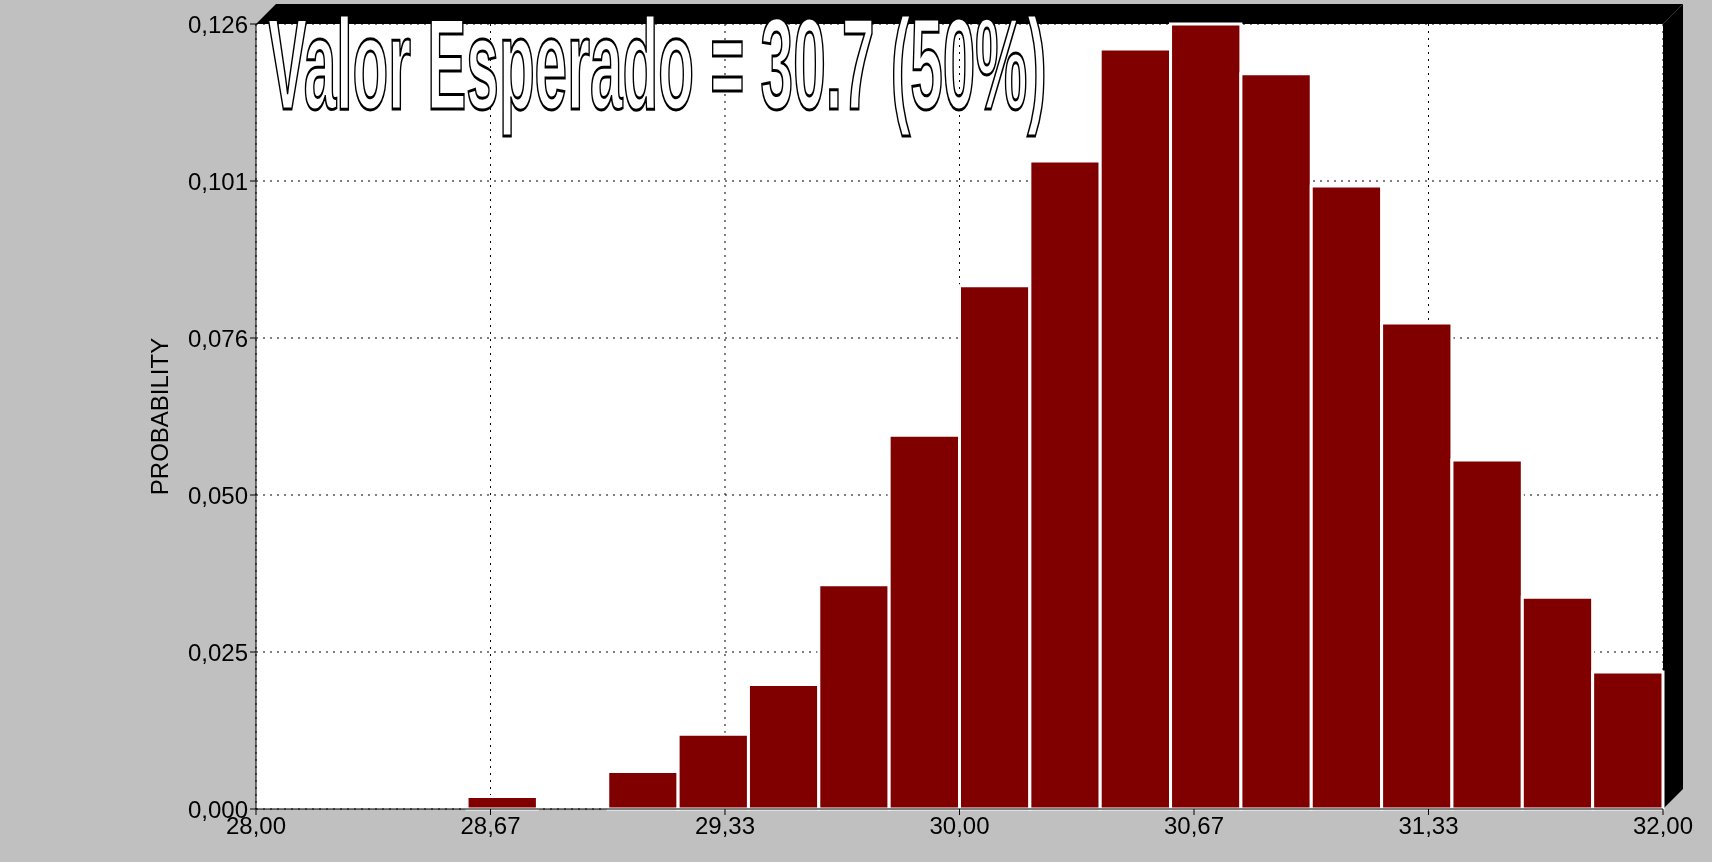 The height and width of the screenshot is (862, 1712). I want to click on x-tick-label: 29,33, so click(725, 826).